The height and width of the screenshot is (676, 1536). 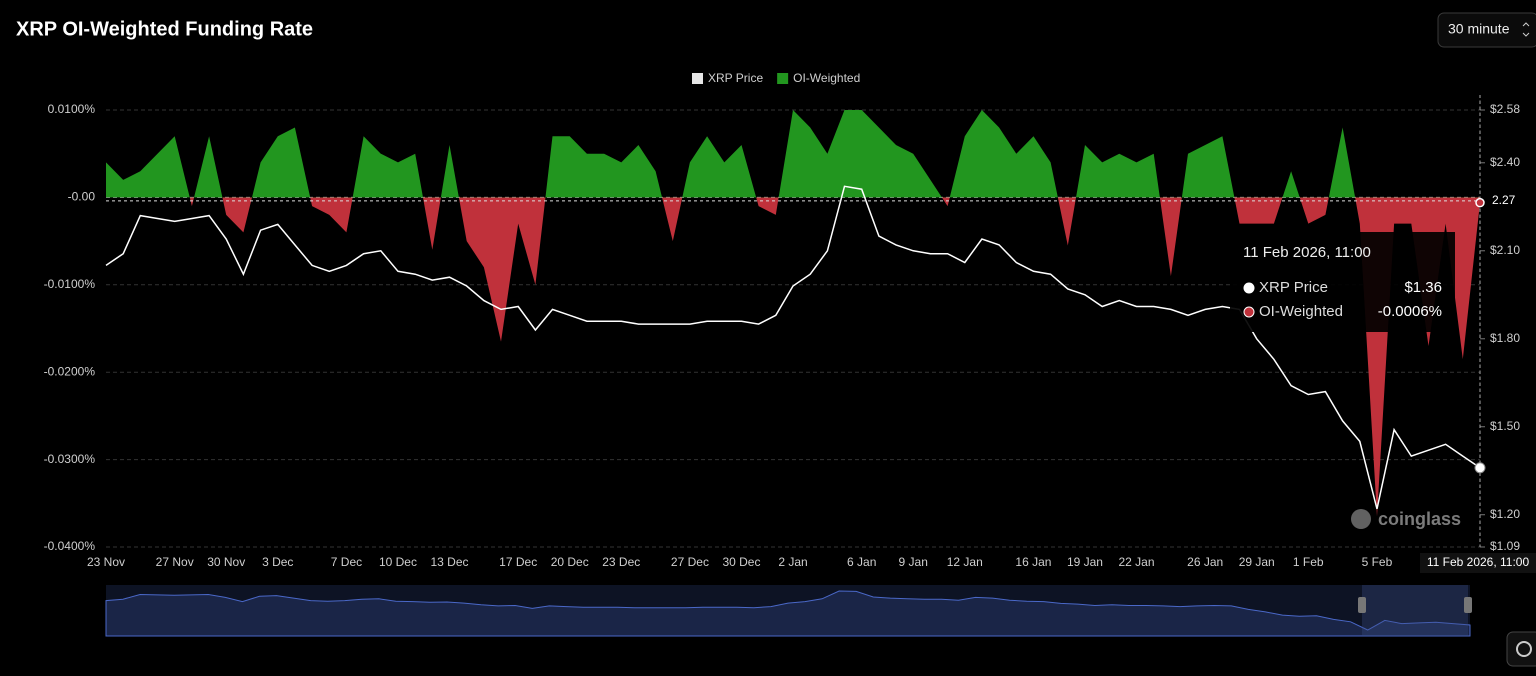 I want to click on price-point, so click(x=1480, y=468).